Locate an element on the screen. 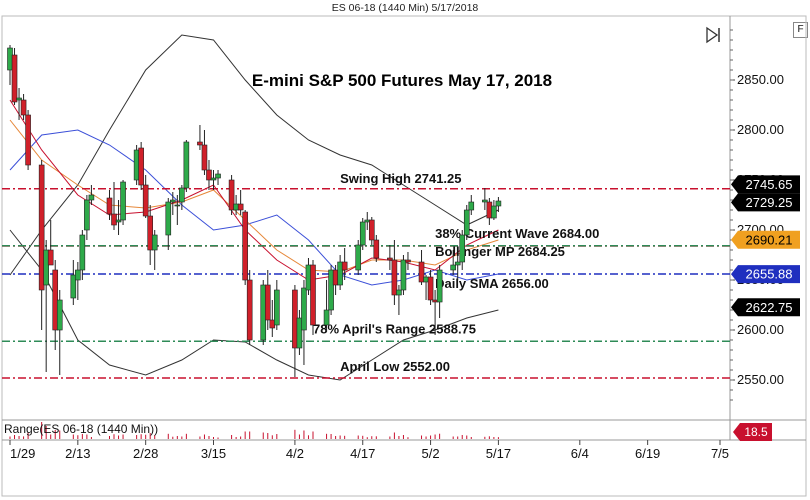 The image size is (810, 500). range-value-tag: 18.5 is located at coordinates (752, 432).